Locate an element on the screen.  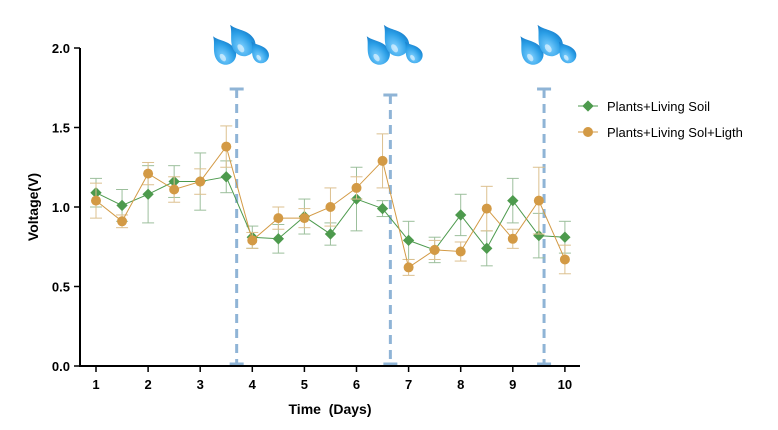
x-tick-label: 3 is located at coordinates (200, 384).